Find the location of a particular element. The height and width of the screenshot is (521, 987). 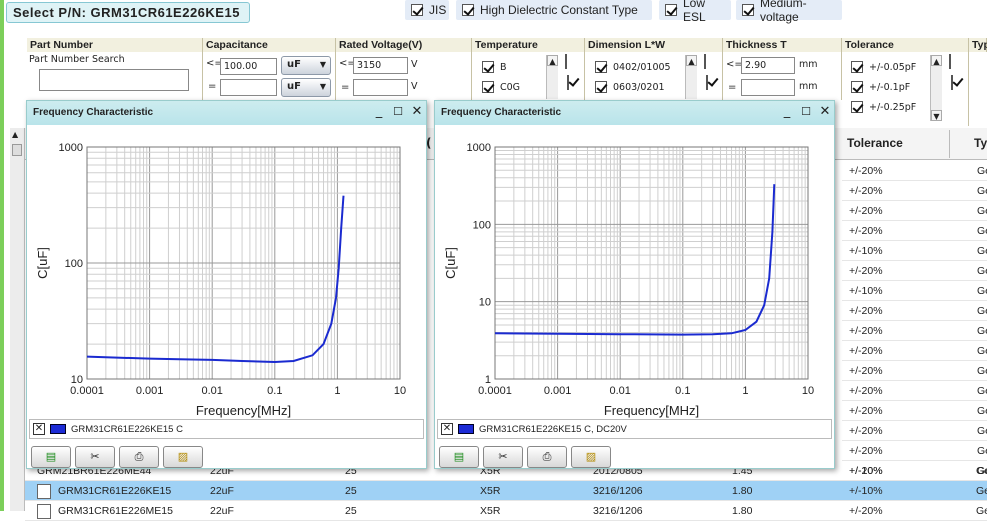

dimension-option-label: 0402/01005 is located at coordinates (642, 67).